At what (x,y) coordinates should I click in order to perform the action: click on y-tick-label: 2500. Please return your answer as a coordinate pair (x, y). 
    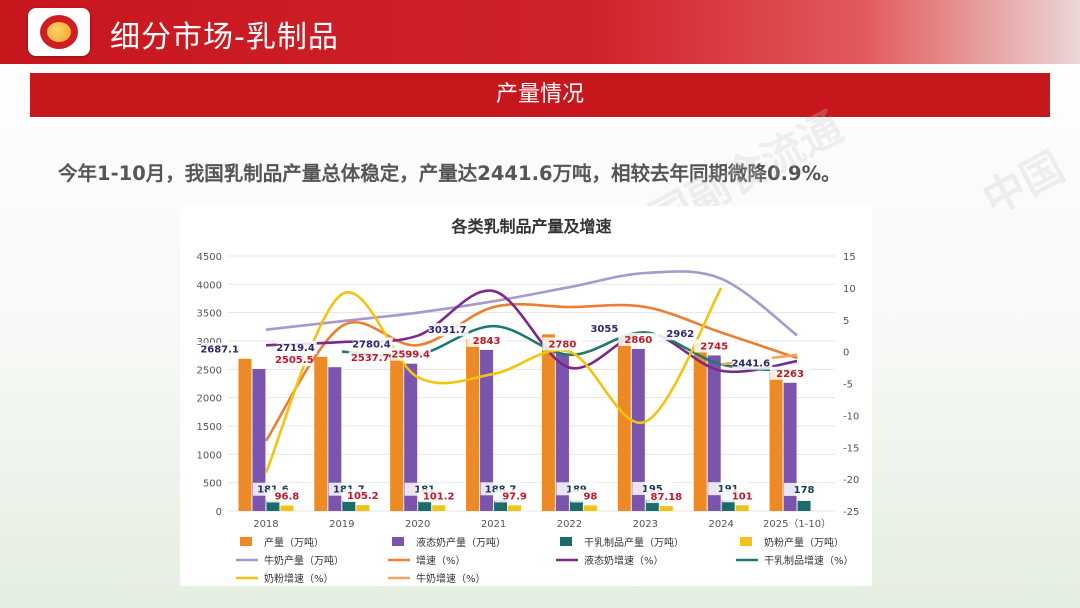
    Looking at the image, I should click on (209, 370).